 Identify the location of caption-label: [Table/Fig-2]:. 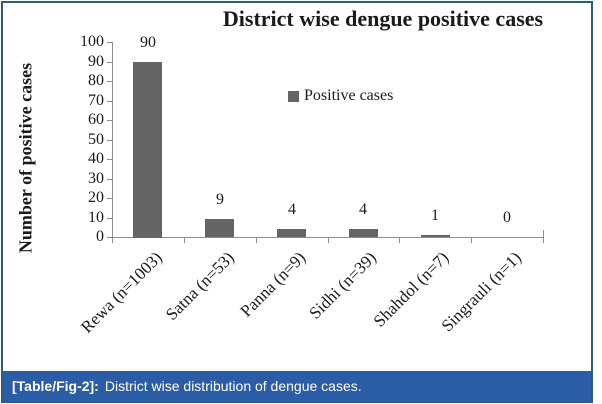
(55, 386).